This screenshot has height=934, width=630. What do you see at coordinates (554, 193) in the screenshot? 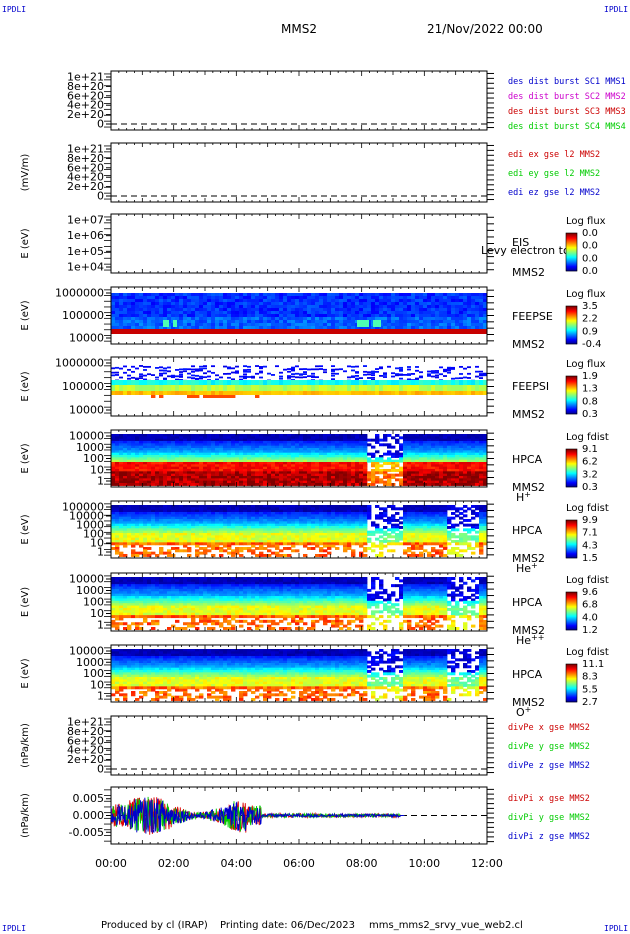
I see `legend-entry: edi ez gse l2 MMS2` at bounding box center [554, 193].